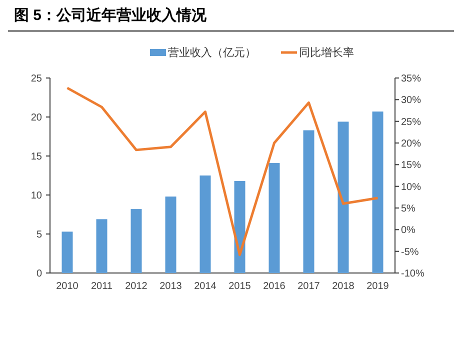 Image resolution: width=462 pixels, height=341 pixels. What do you see at coordinates (411, 79) in the screenshot?
I see `y2-tick-label: 35%` at bounding box center [411, 79].